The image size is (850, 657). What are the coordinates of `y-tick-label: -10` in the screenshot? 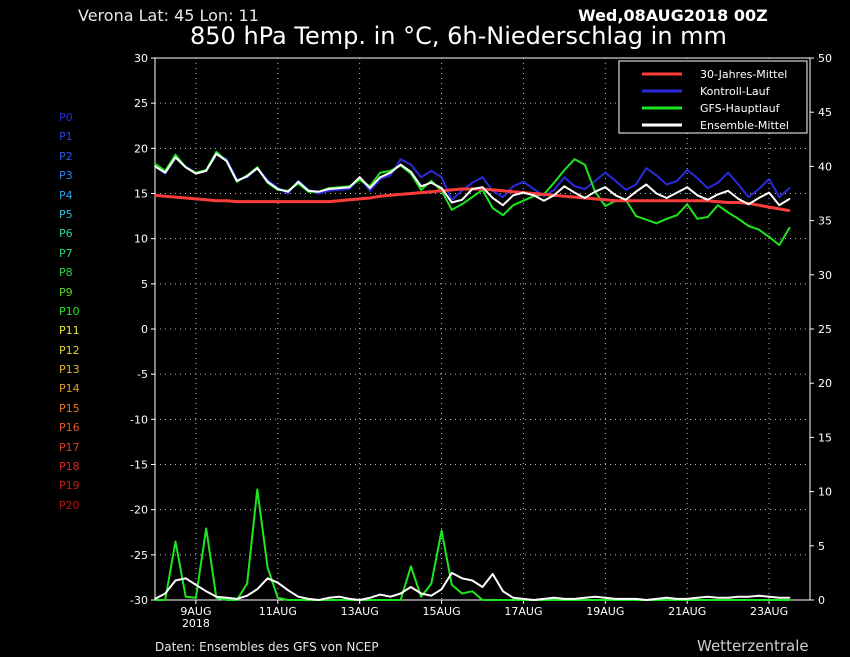 It's located at (139, 419).